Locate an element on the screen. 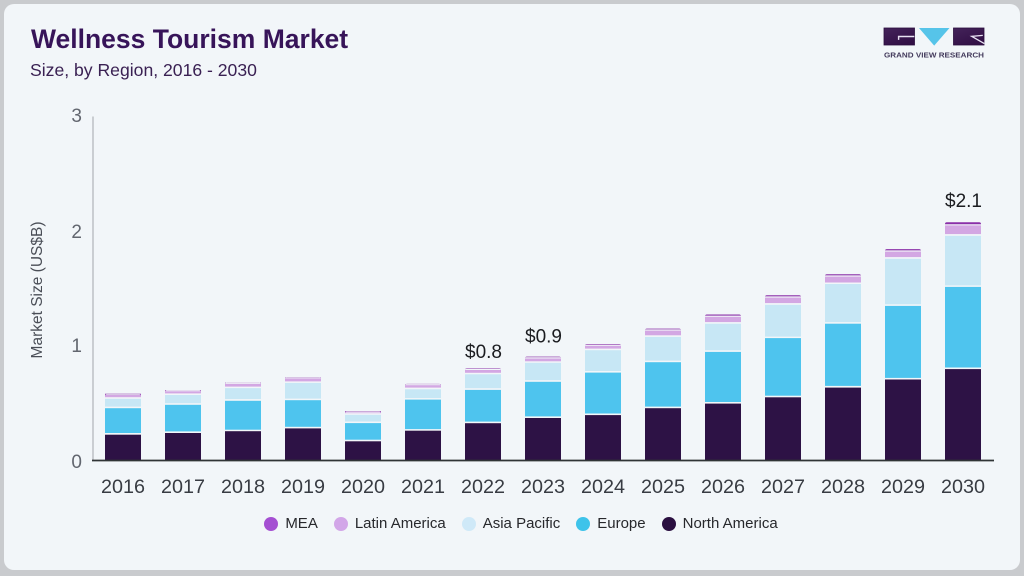 This screenshot has width=1024, height=576. svg-text: 2017 is located at coordinates (183, 487).